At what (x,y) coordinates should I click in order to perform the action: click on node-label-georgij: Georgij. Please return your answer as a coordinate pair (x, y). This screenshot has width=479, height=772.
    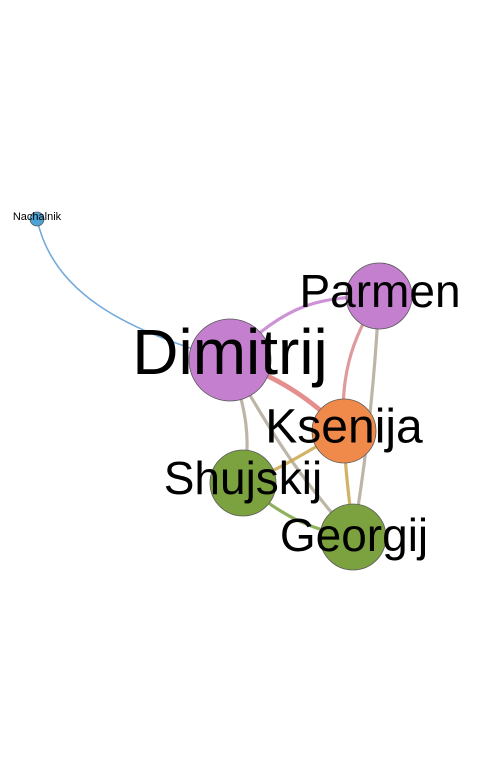
    Looking at the image, I should click on (354, 535).